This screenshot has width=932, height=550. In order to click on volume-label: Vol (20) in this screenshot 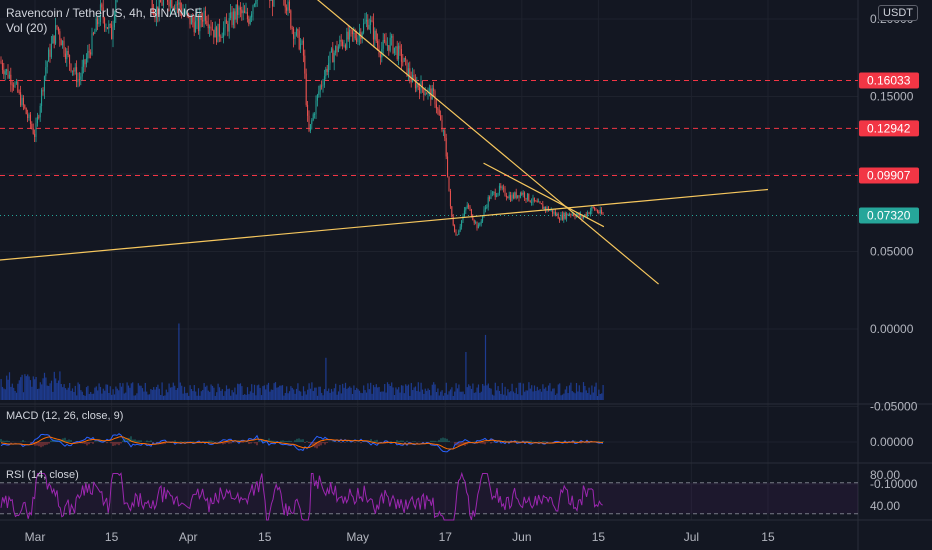, I will do `click(27, 28)`.